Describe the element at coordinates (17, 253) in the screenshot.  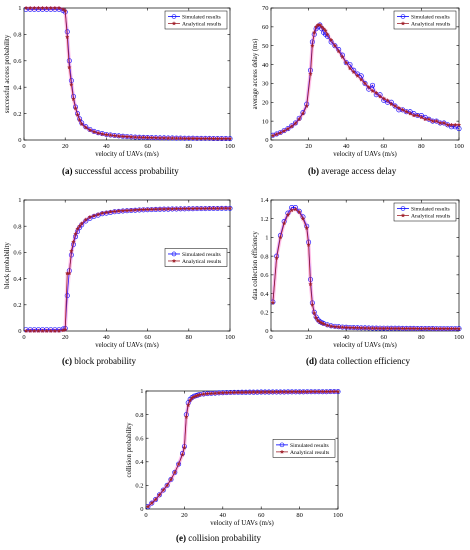
I see `y-tick-label: 0.6` at that location.